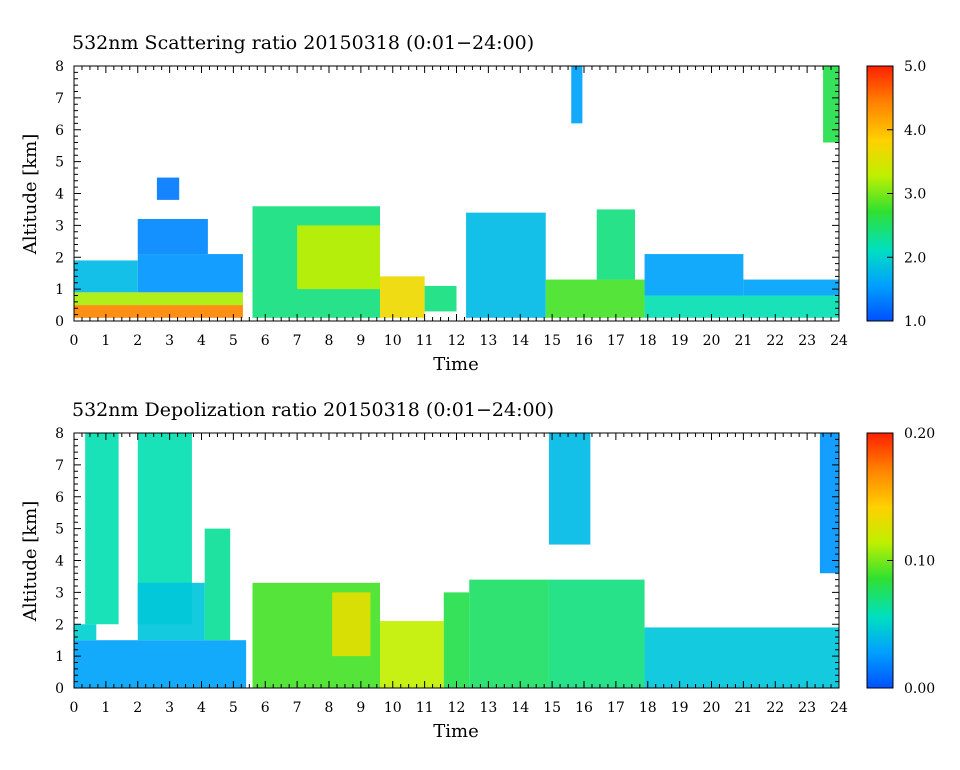 The image size is (960, 770). I want to click on x-tick-label: 21, so click(743, 341).